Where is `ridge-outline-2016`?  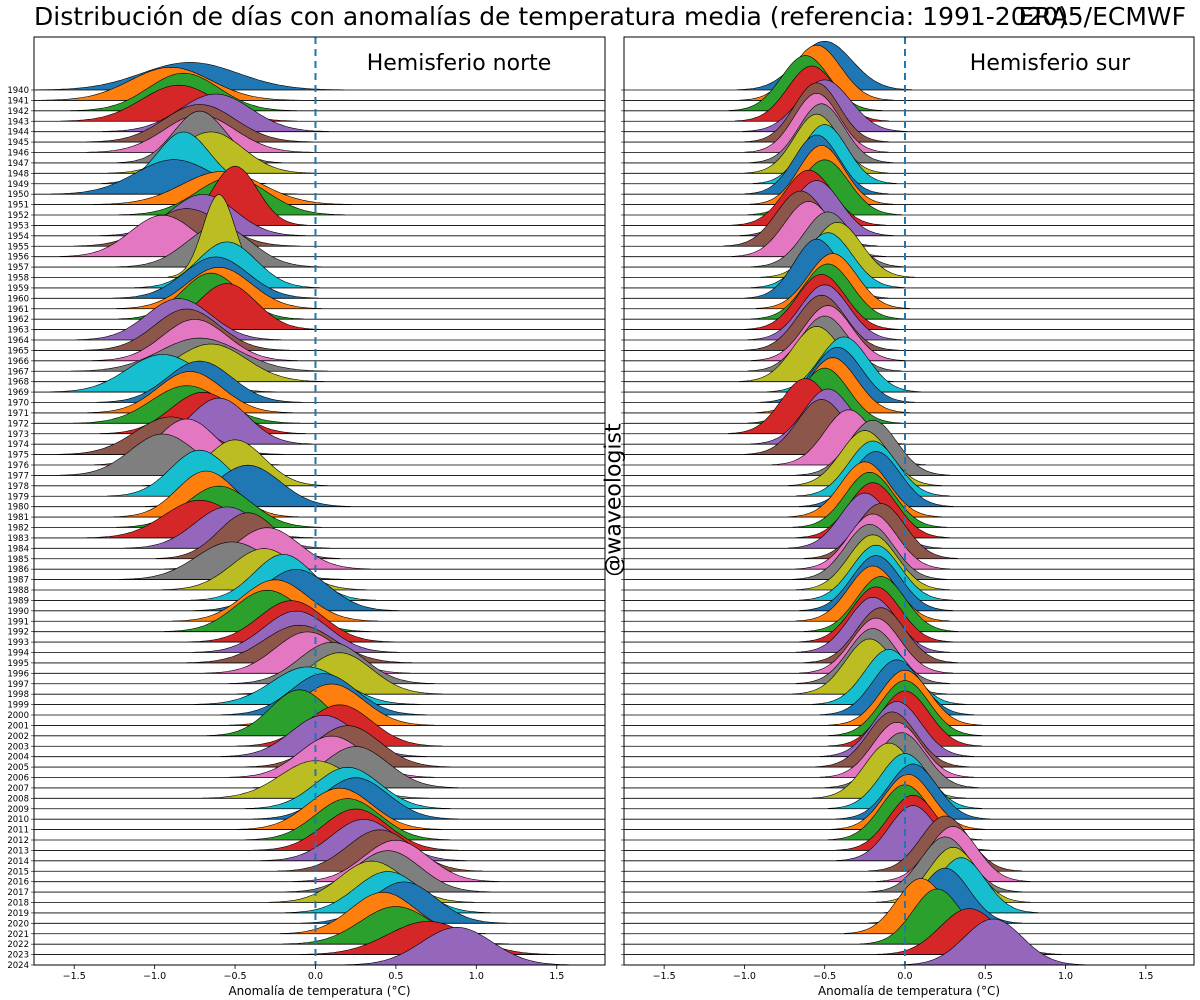 ridge-outline-2016 is located at coordinates (396, 860).